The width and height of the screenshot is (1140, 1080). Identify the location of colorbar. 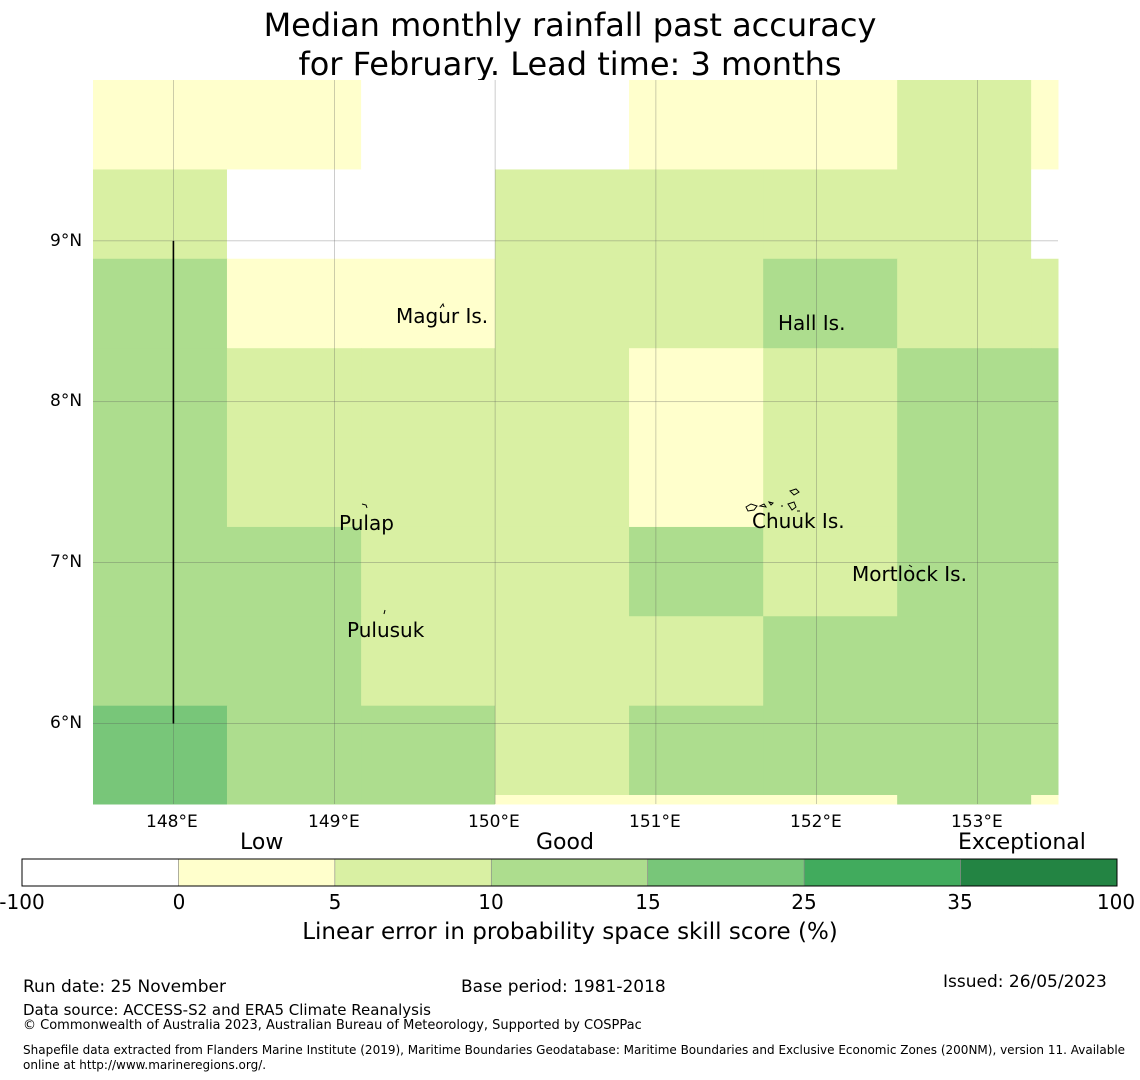
(569, 872).